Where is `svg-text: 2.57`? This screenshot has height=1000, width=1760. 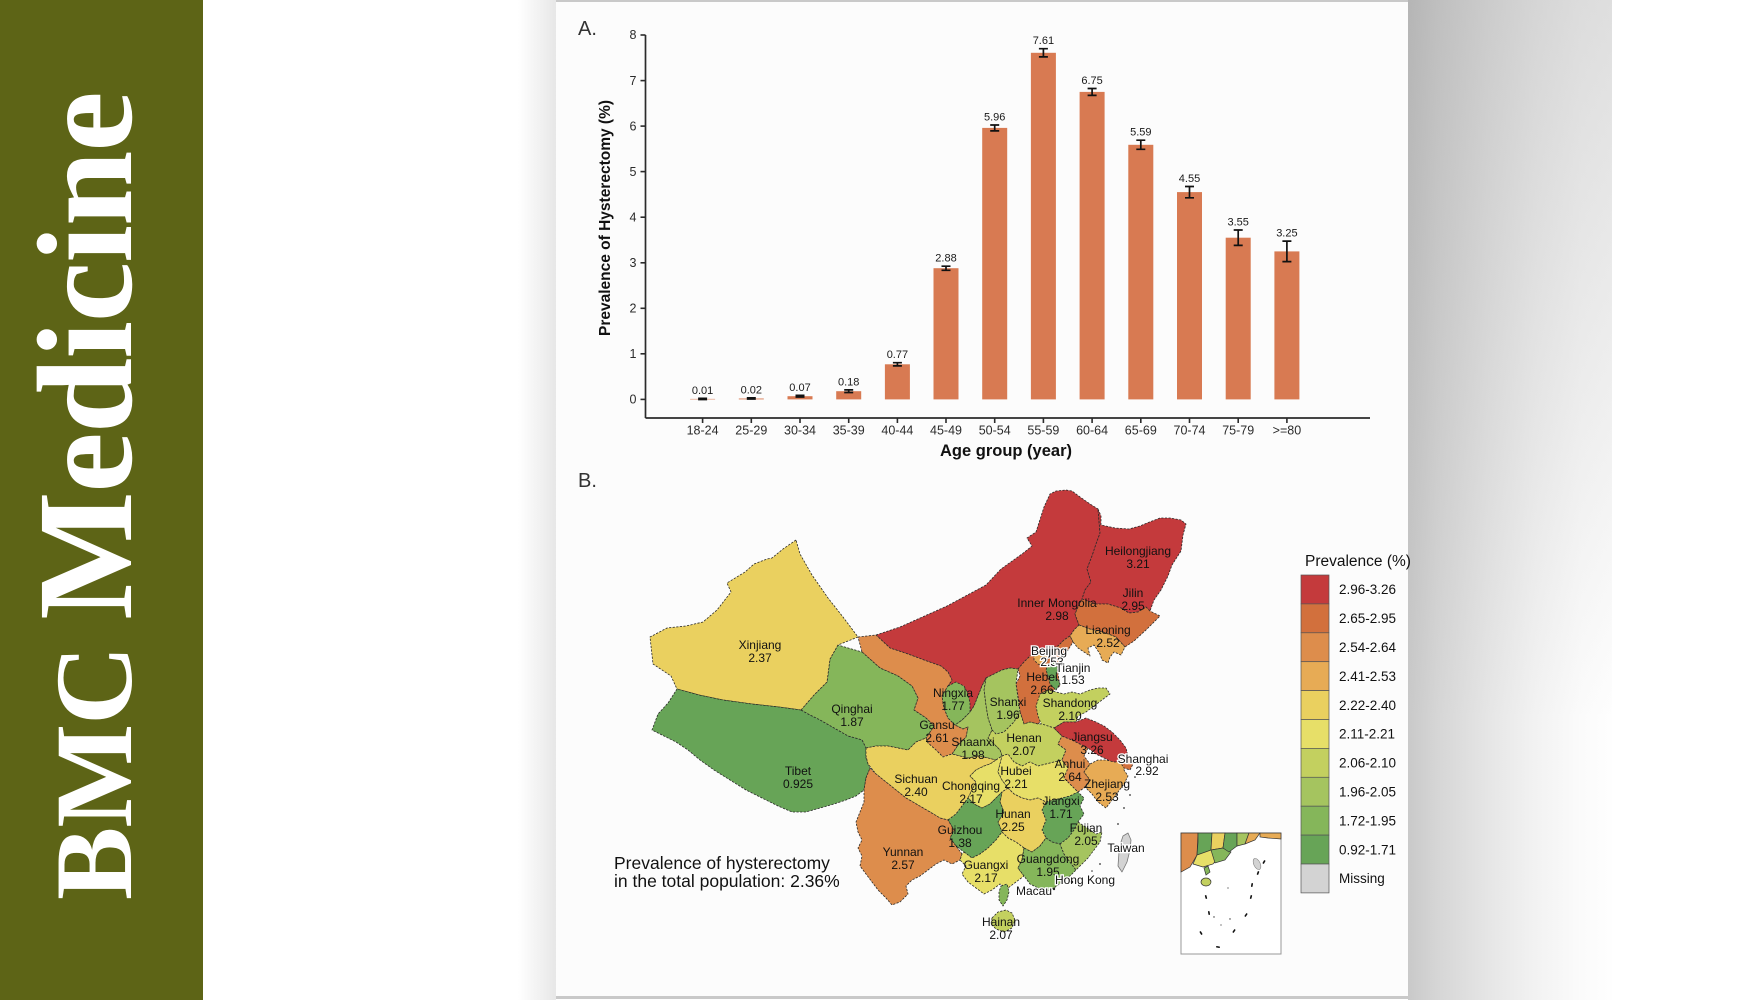 svg-text: 2.57 is located at coordinates (903, 865).